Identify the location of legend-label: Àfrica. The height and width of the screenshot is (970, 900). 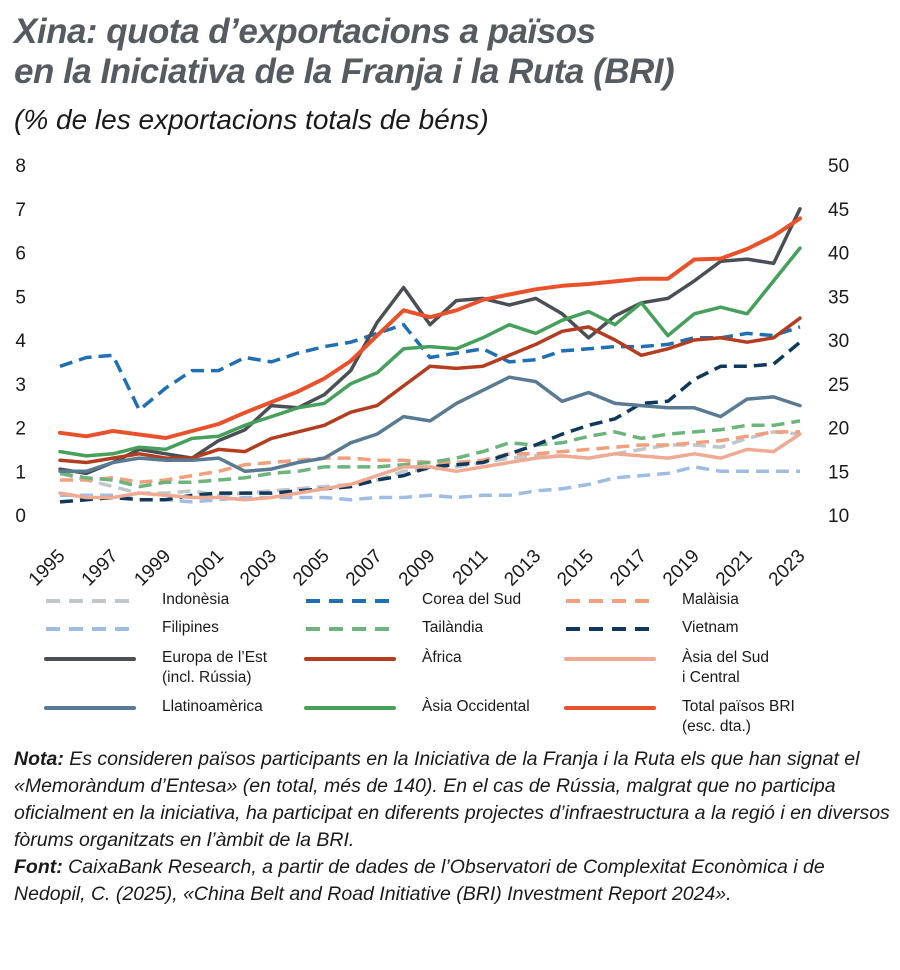
(442, 657).